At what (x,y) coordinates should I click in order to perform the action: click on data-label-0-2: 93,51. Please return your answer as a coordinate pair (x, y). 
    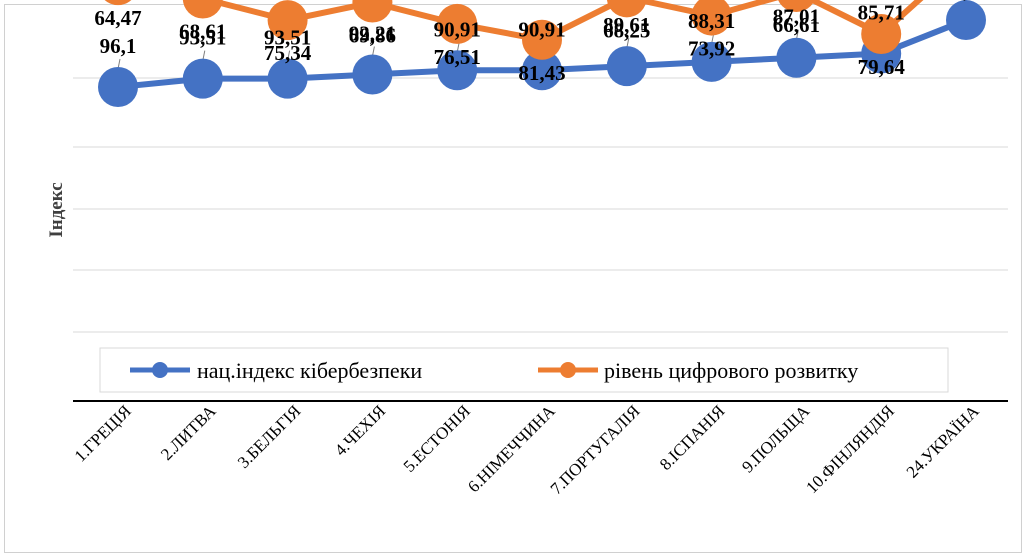
    Looking at the image, I should click on (287, 38).